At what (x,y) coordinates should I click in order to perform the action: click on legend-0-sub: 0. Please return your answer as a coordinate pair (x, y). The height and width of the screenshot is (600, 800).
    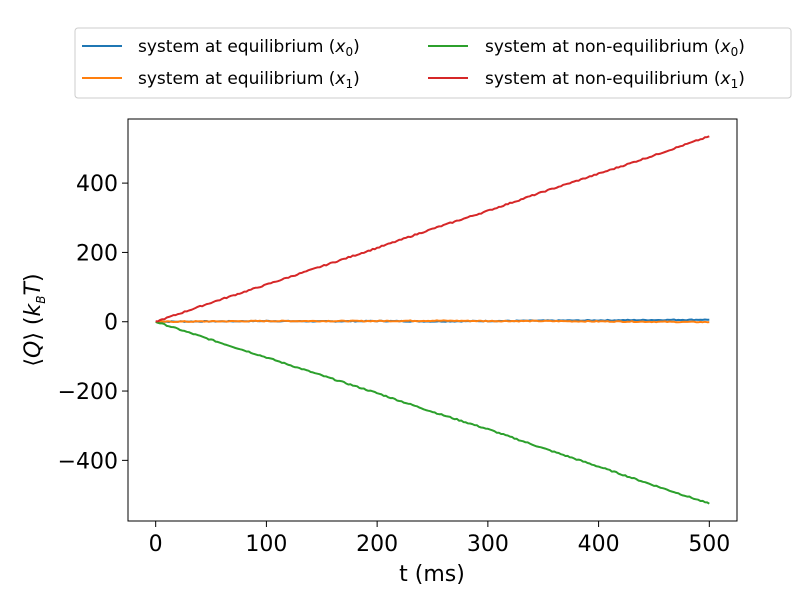
    Looking at the image, I should click on (349, 52).